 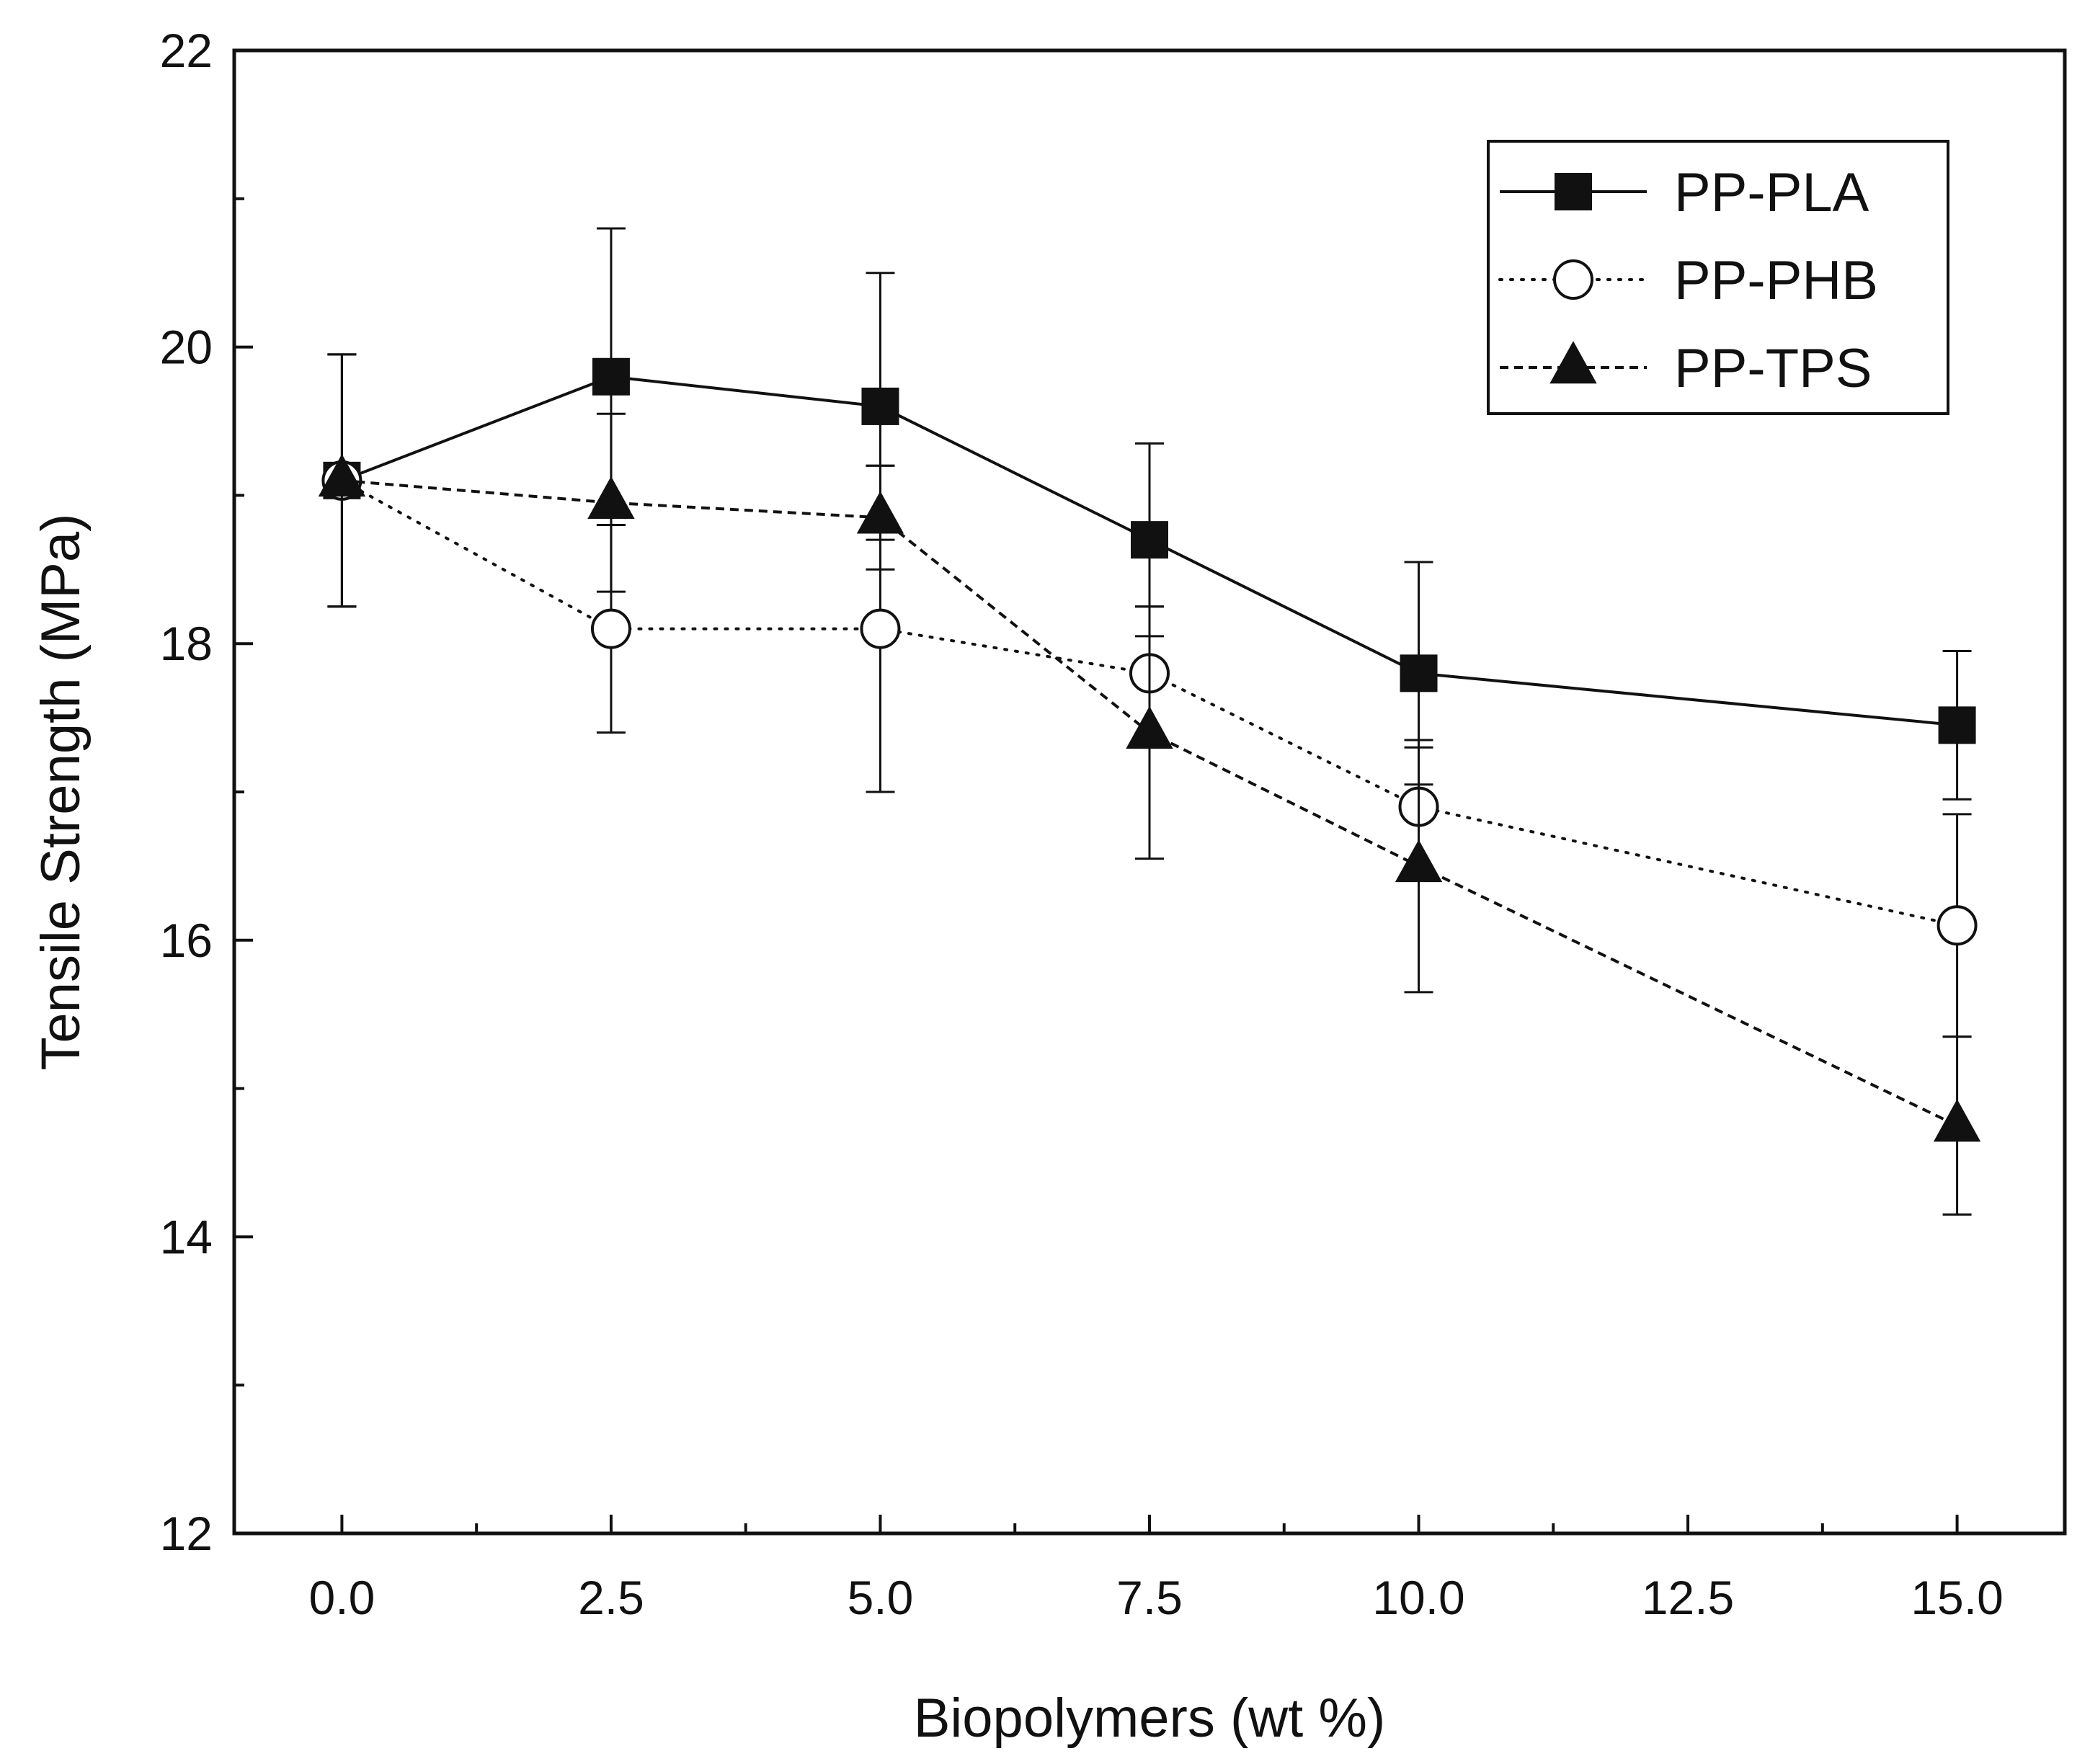 What do you see at coordinates (61, 792) in the screenshot?
I see `y-axis-title: Tensile Strength (MPa)` at bounding box center [61, 792].